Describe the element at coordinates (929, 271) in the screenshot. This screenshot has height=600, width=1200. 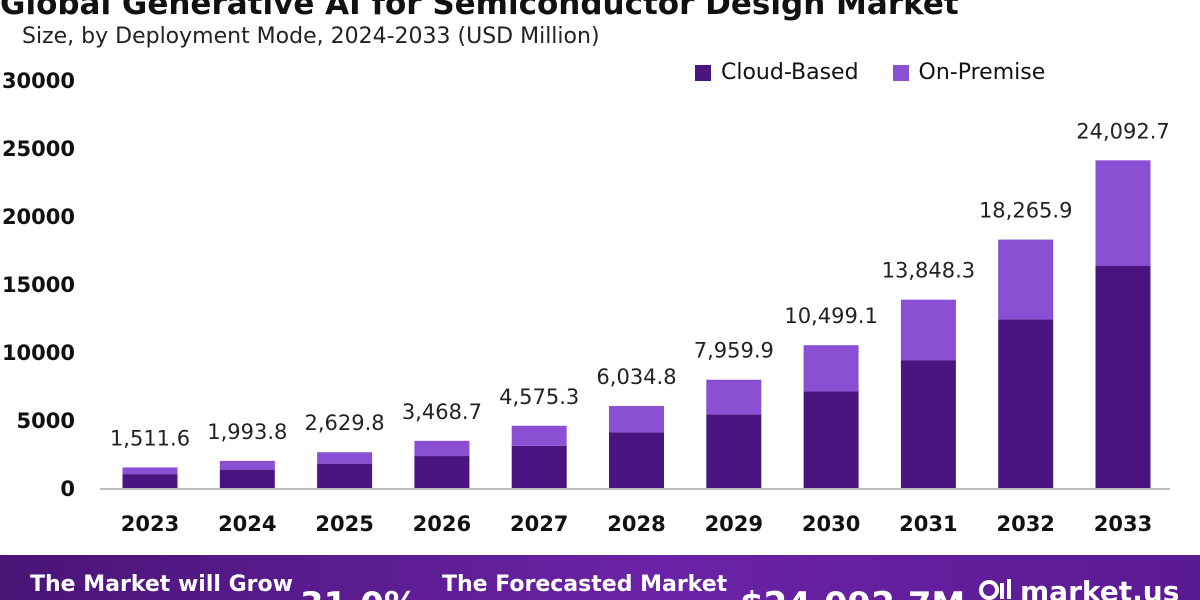
I see `bar-total-label: 13,848.3` at that location.